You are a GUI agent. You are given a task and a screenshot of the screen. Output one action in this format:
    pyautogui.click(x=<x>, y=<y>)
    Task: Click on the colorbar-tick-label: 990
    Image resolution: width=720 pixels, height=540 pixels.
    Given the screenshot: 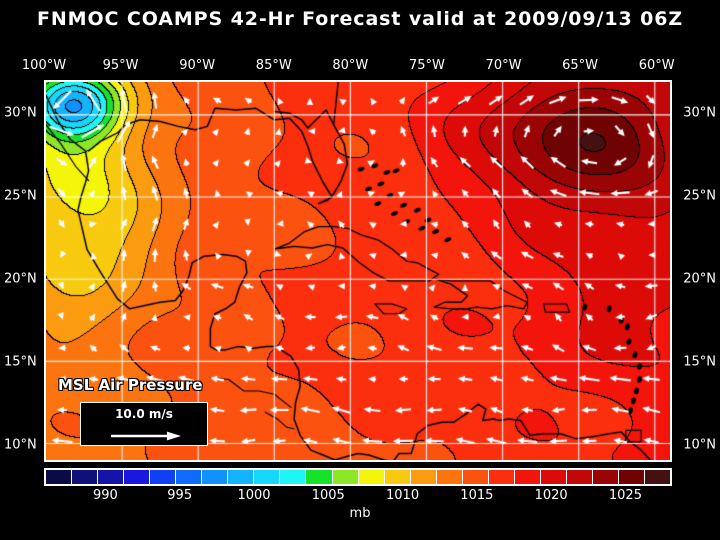 What is the action you would take?
    pyautogui.click(x=105, y=495)
    